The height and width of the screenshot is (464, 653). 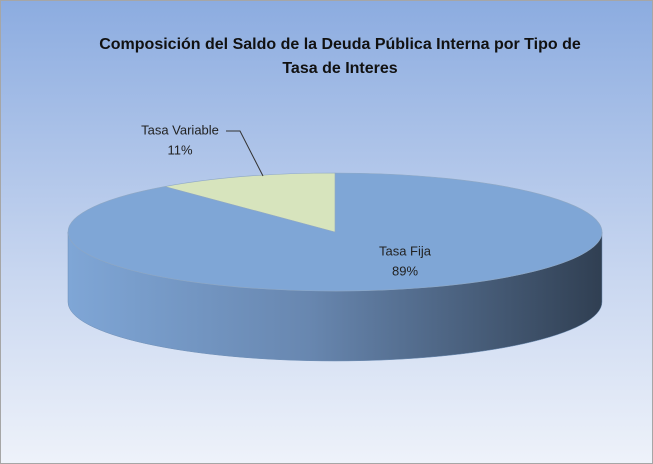 What do you see at coordinates (180, 129) in the screenshot?
I see `data-label-category: Tasa Variable` at bounding box center [180, 129].